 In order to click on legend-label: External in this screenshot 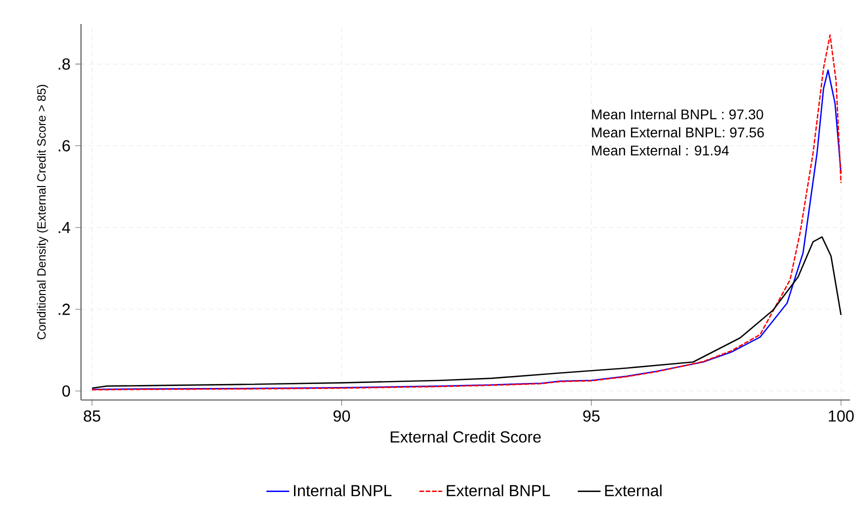, I will do `click(633, 490)`.